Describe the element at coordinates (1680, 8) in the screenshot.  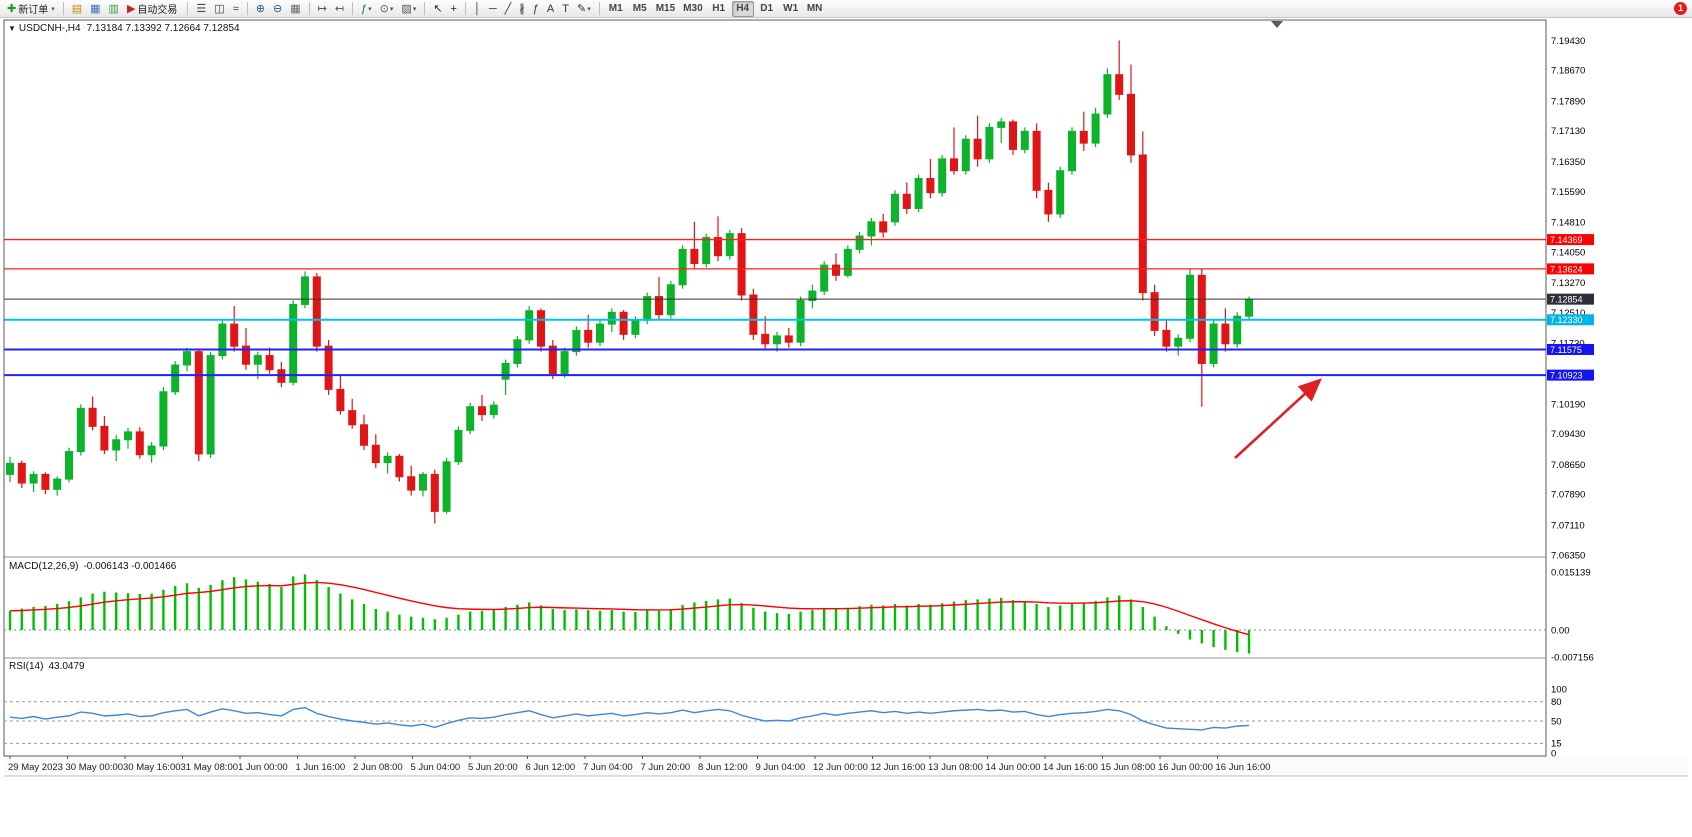
I see `notification-badge: 1` at that location.